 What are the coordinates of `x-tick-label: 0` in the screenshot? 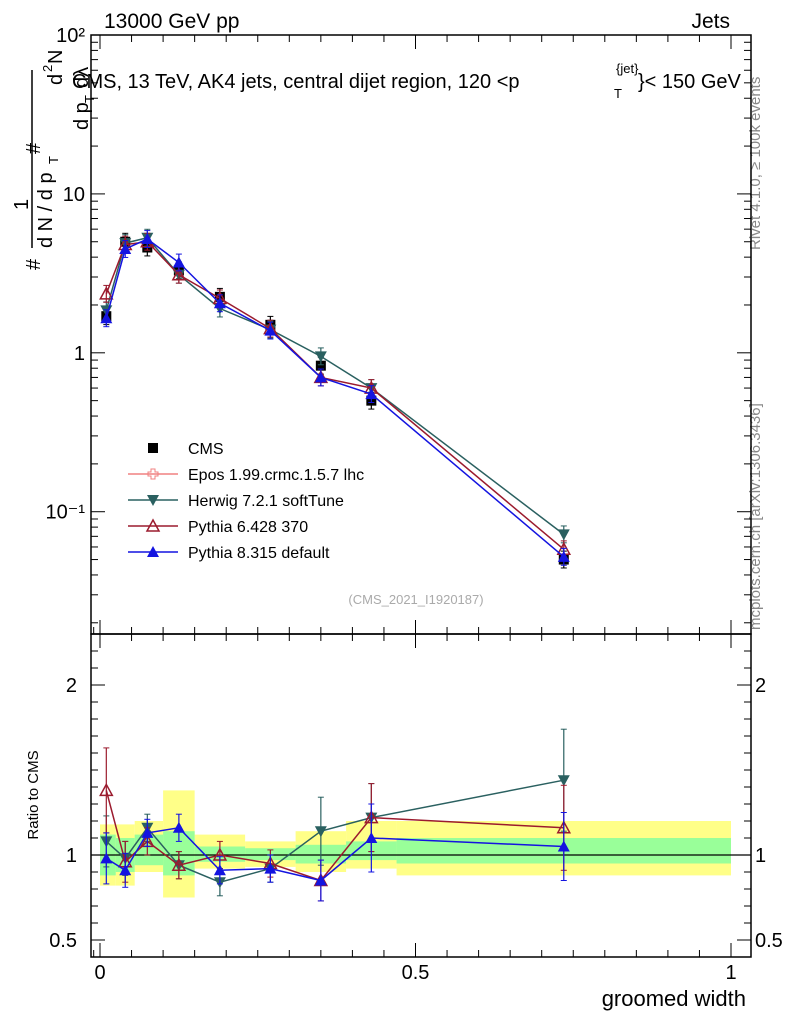 It's located at (99, 973).